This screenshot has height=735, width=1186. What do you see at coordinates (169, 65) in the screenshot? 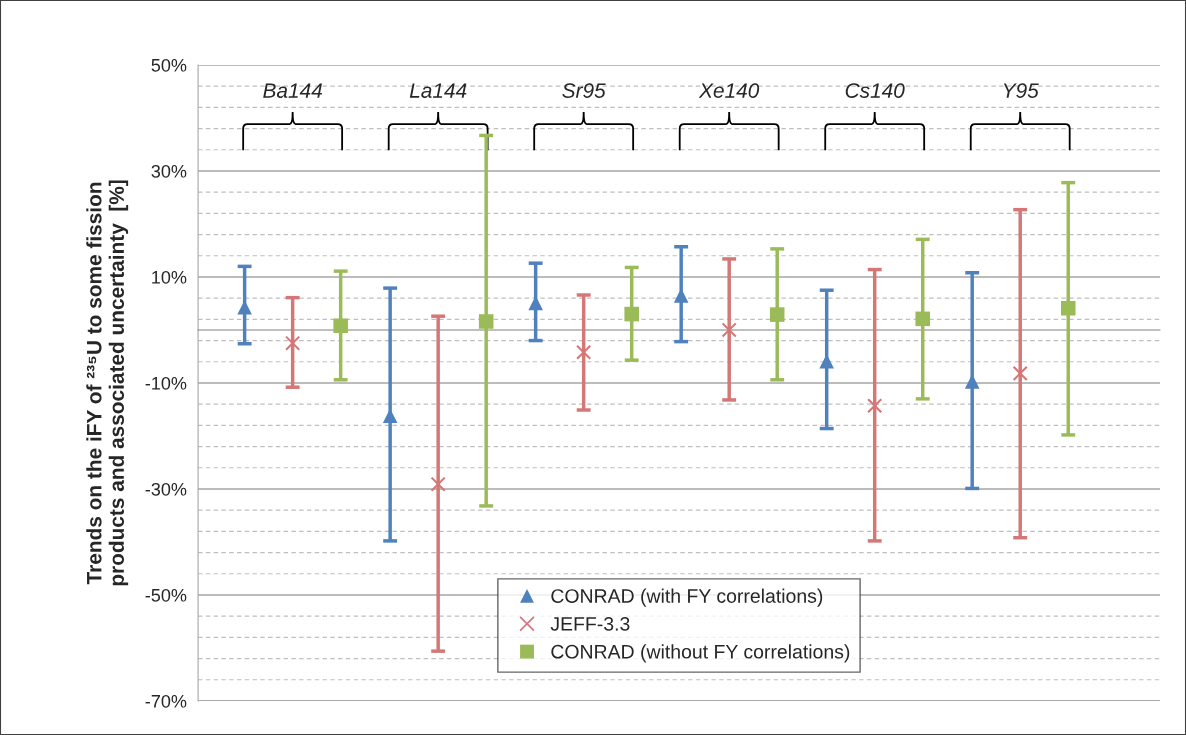
I see `y-tick-label: 50%` at bounding box center [169, 65].